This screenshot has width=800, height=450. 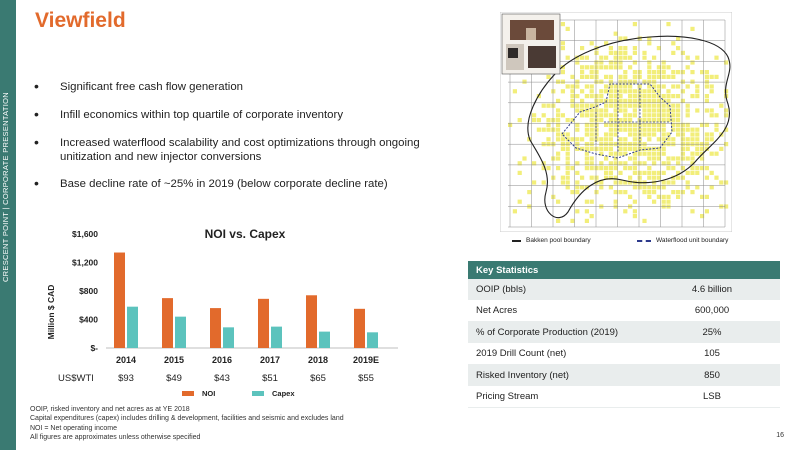 I want to click on wti-price: $65, so click(x=318, y=378).